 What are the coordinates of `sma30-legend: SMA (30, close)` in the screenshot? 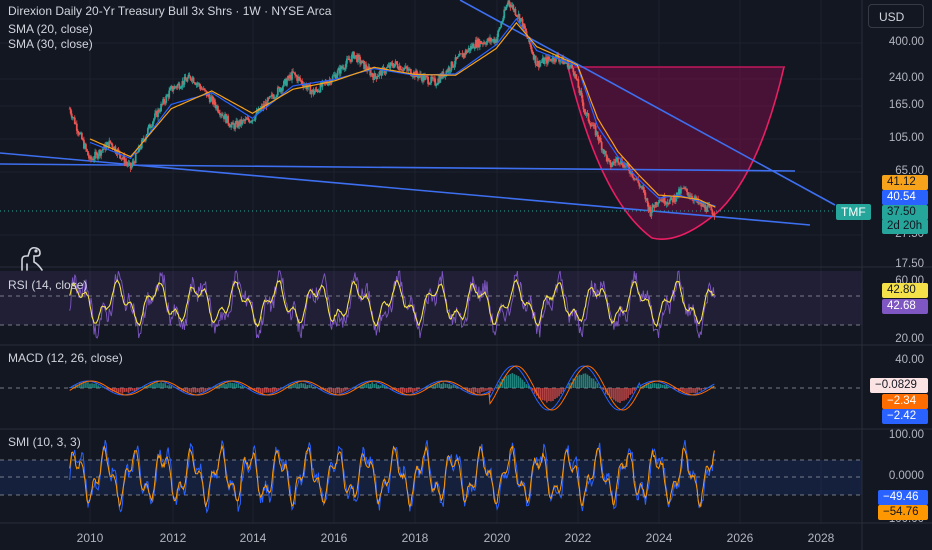 It's located at (50, 44).